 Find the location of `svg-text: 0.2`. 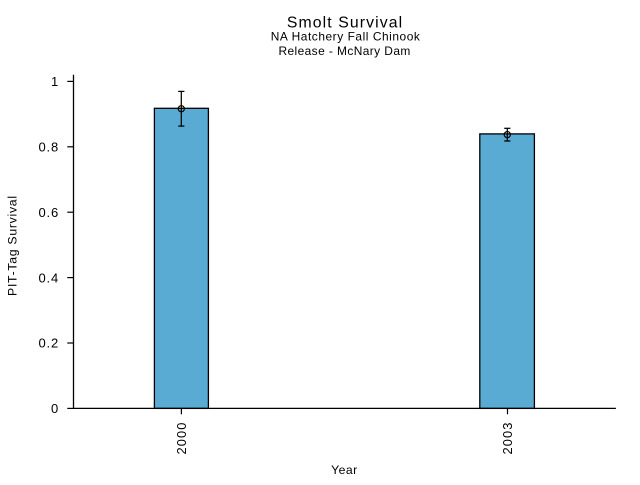

svg-text: 0.2 is located at coordinates (49, 343).